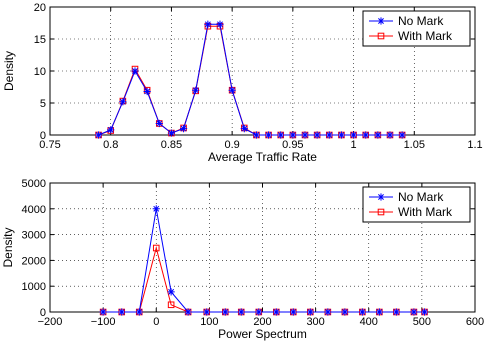 The image size is (487, 347). Describe the element at coordinates (34, 287) in the screenshot. I see `y-tick-label: 1000` at that location.